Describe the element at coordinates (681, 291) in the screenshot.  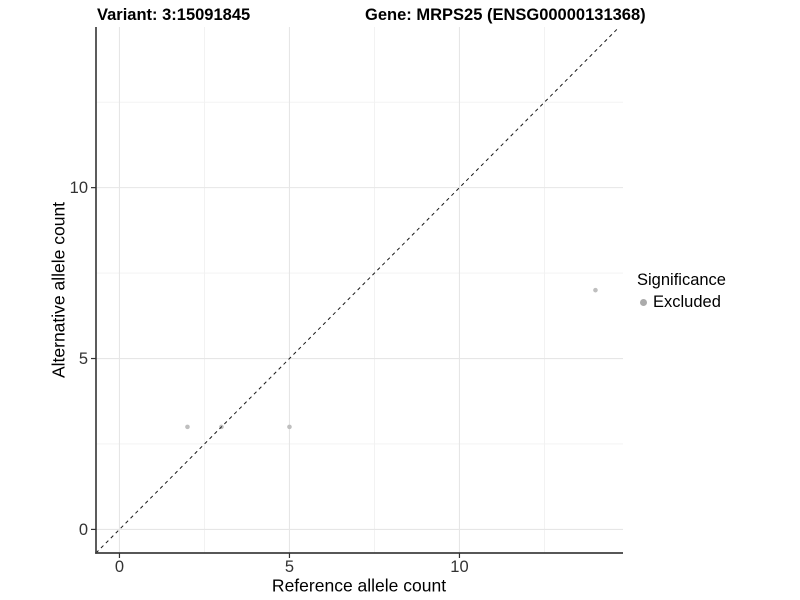
I see `legend: Significance Excluded` at that location.